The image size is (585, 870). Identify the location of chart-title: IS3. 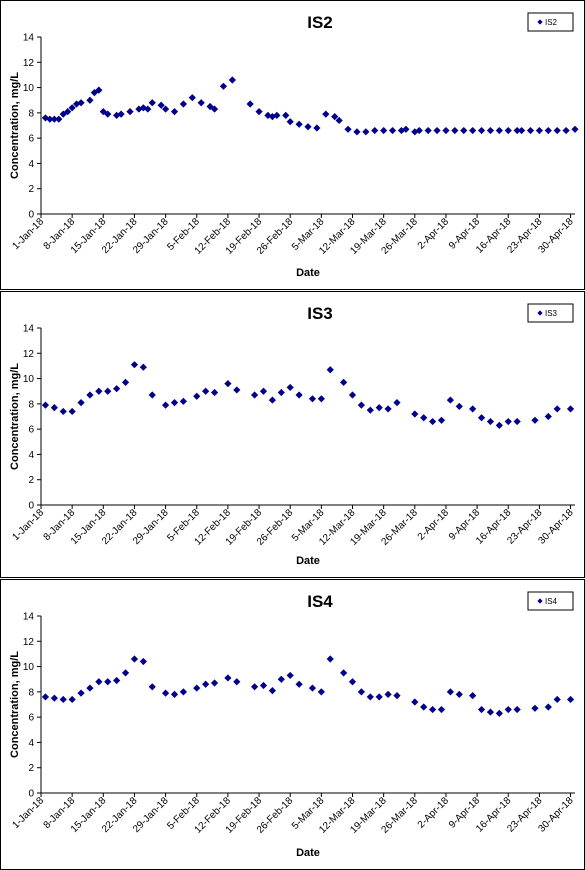
(320, 313).